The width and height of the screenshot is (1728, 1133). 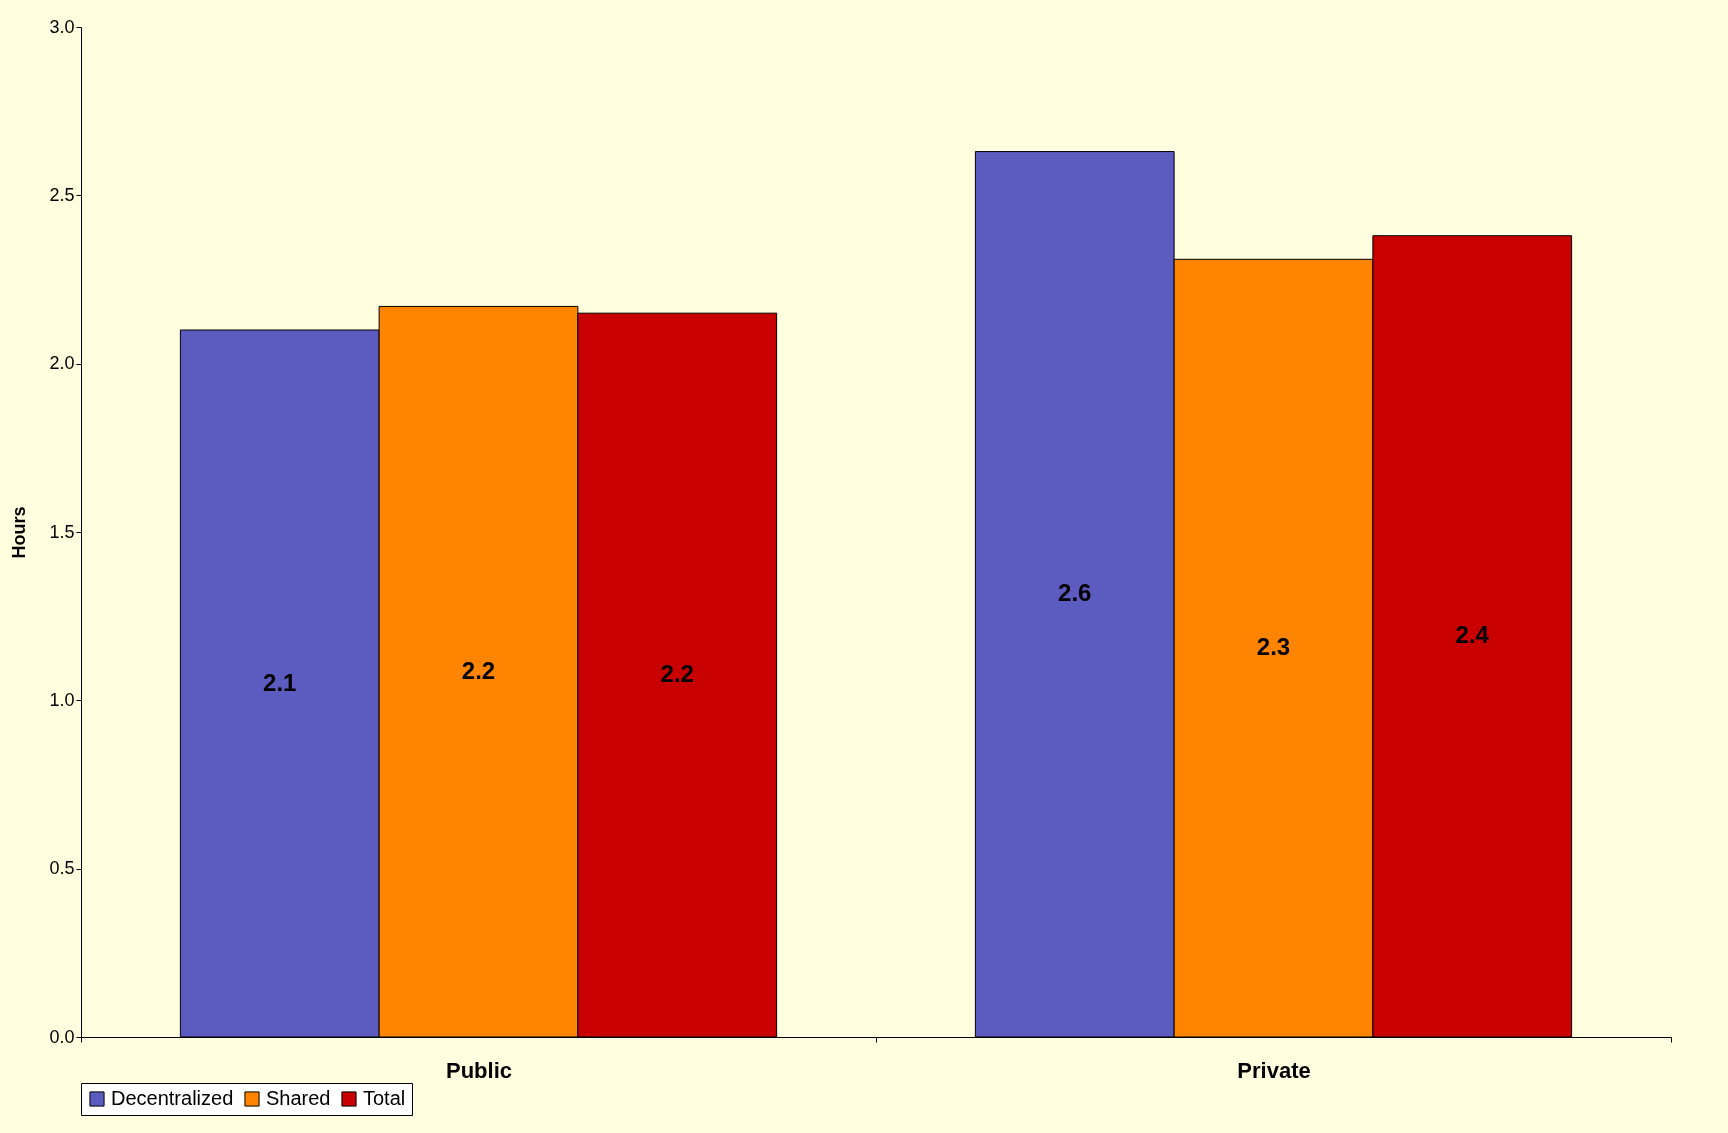 I want to click on y-tick-label: 2.5, so click(x=62, y=194).